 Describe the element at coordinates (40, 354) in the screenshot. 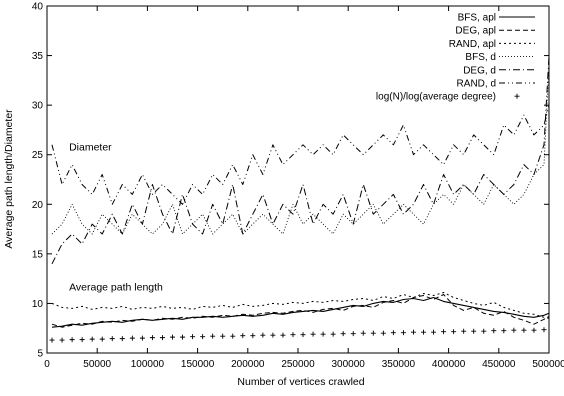

I see `y-tick-label: 5` at that location.